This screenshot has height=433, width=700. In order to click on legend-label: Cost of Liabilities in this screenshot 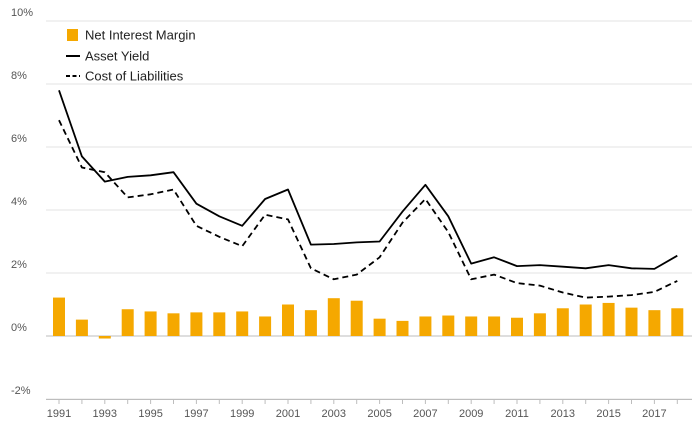, I will do `click(134, 76)`.